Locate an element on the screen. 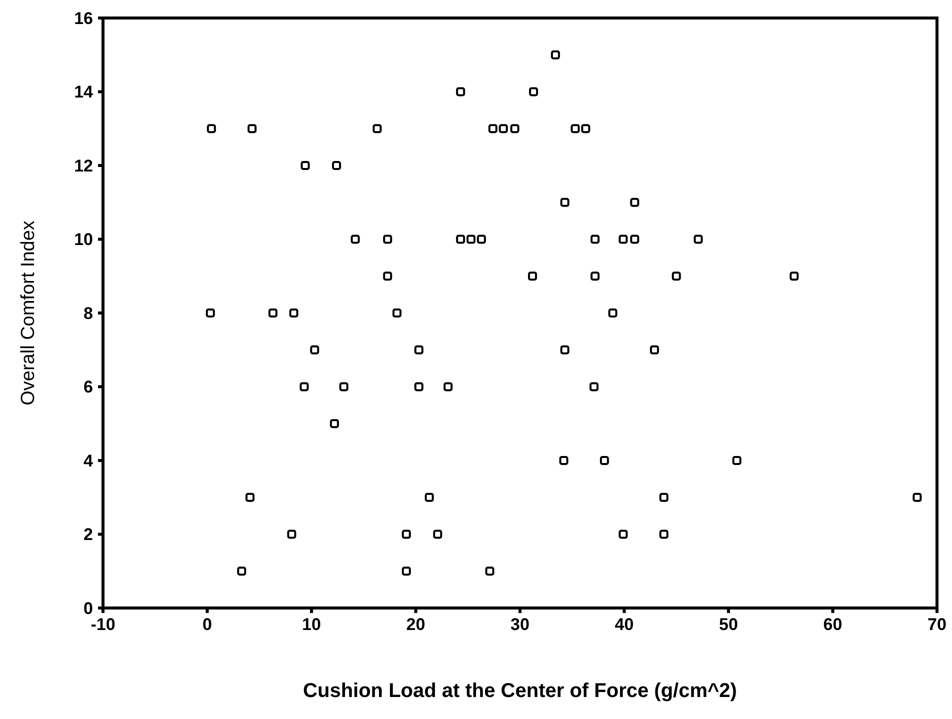  x-tick-label: 40 is located at coordinates (624, 624).